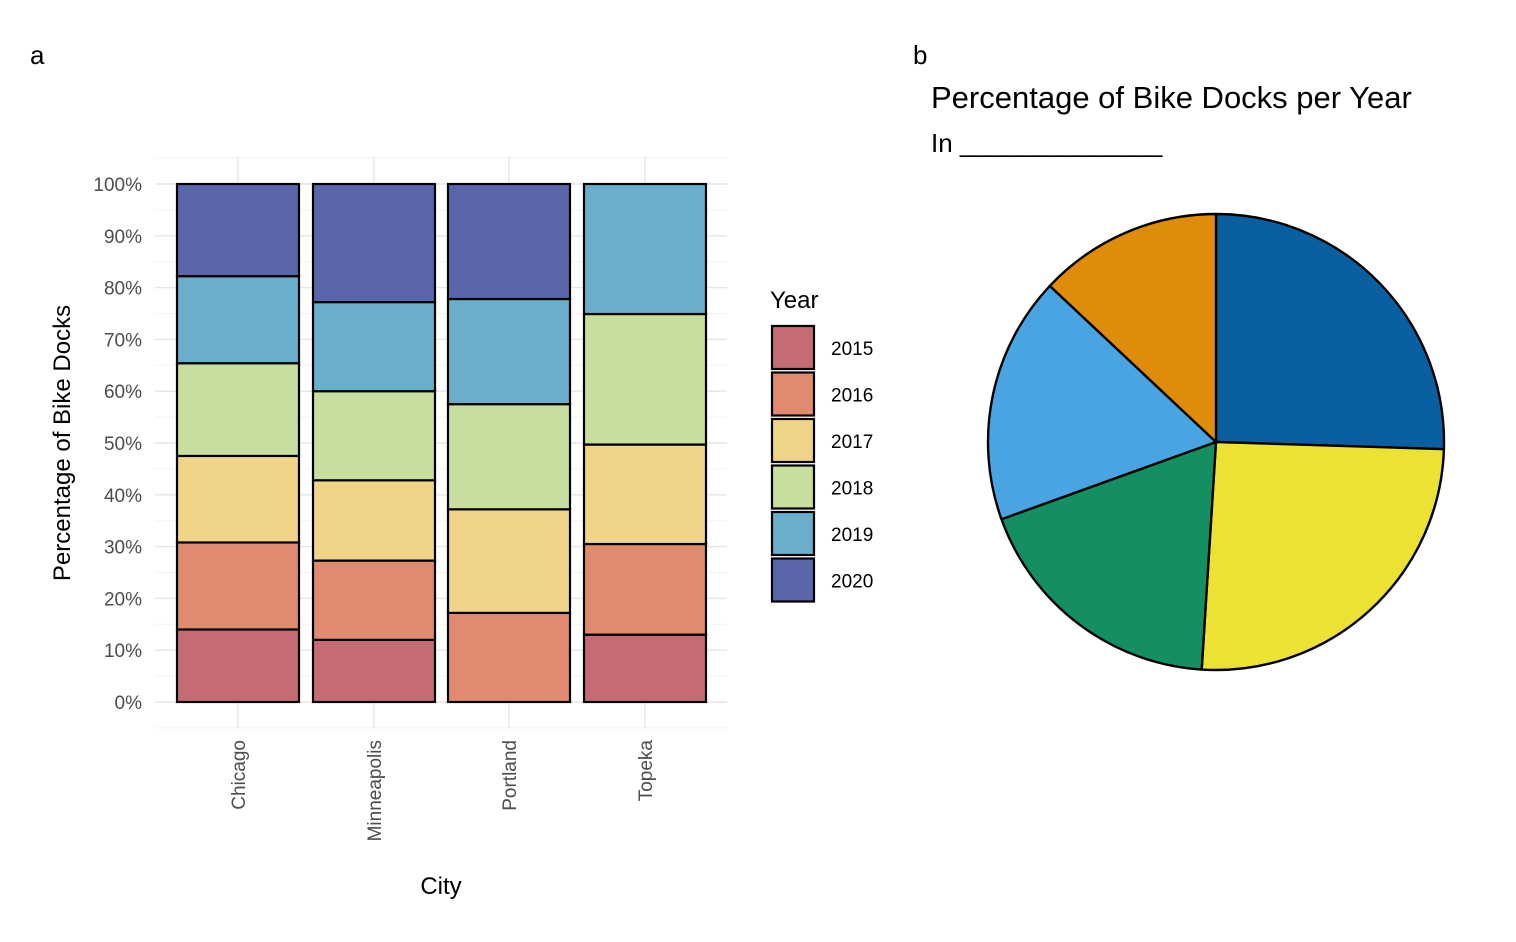  Describe the element at coordinates (375, 790) in the screenshot. I see `x-tick-label: Minneapolis` at that location.